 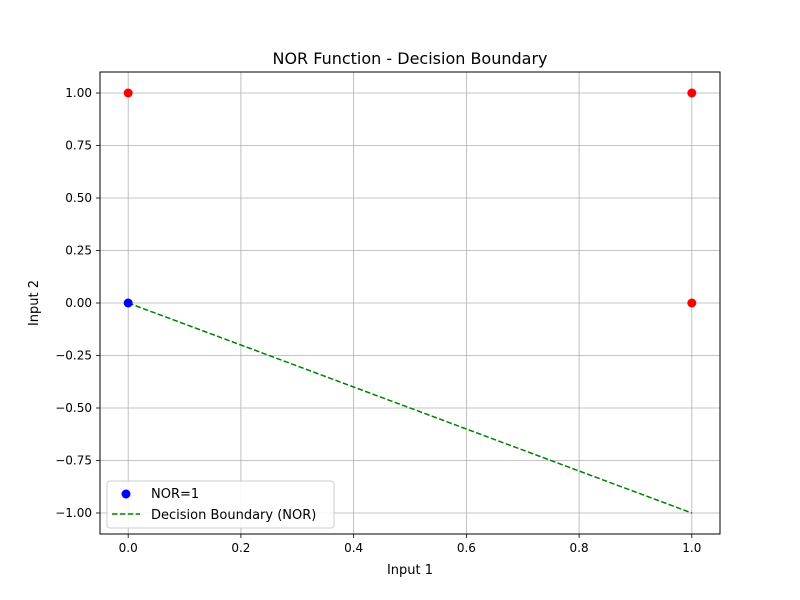 I want to click on y-tick-label: −1.00, so click(x=73, y=513).